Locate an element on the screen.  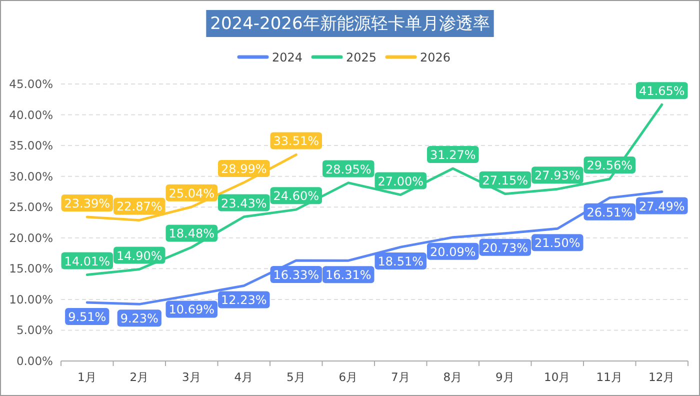
y-tick-label: 20.00% is located at coordinates (31, 237).